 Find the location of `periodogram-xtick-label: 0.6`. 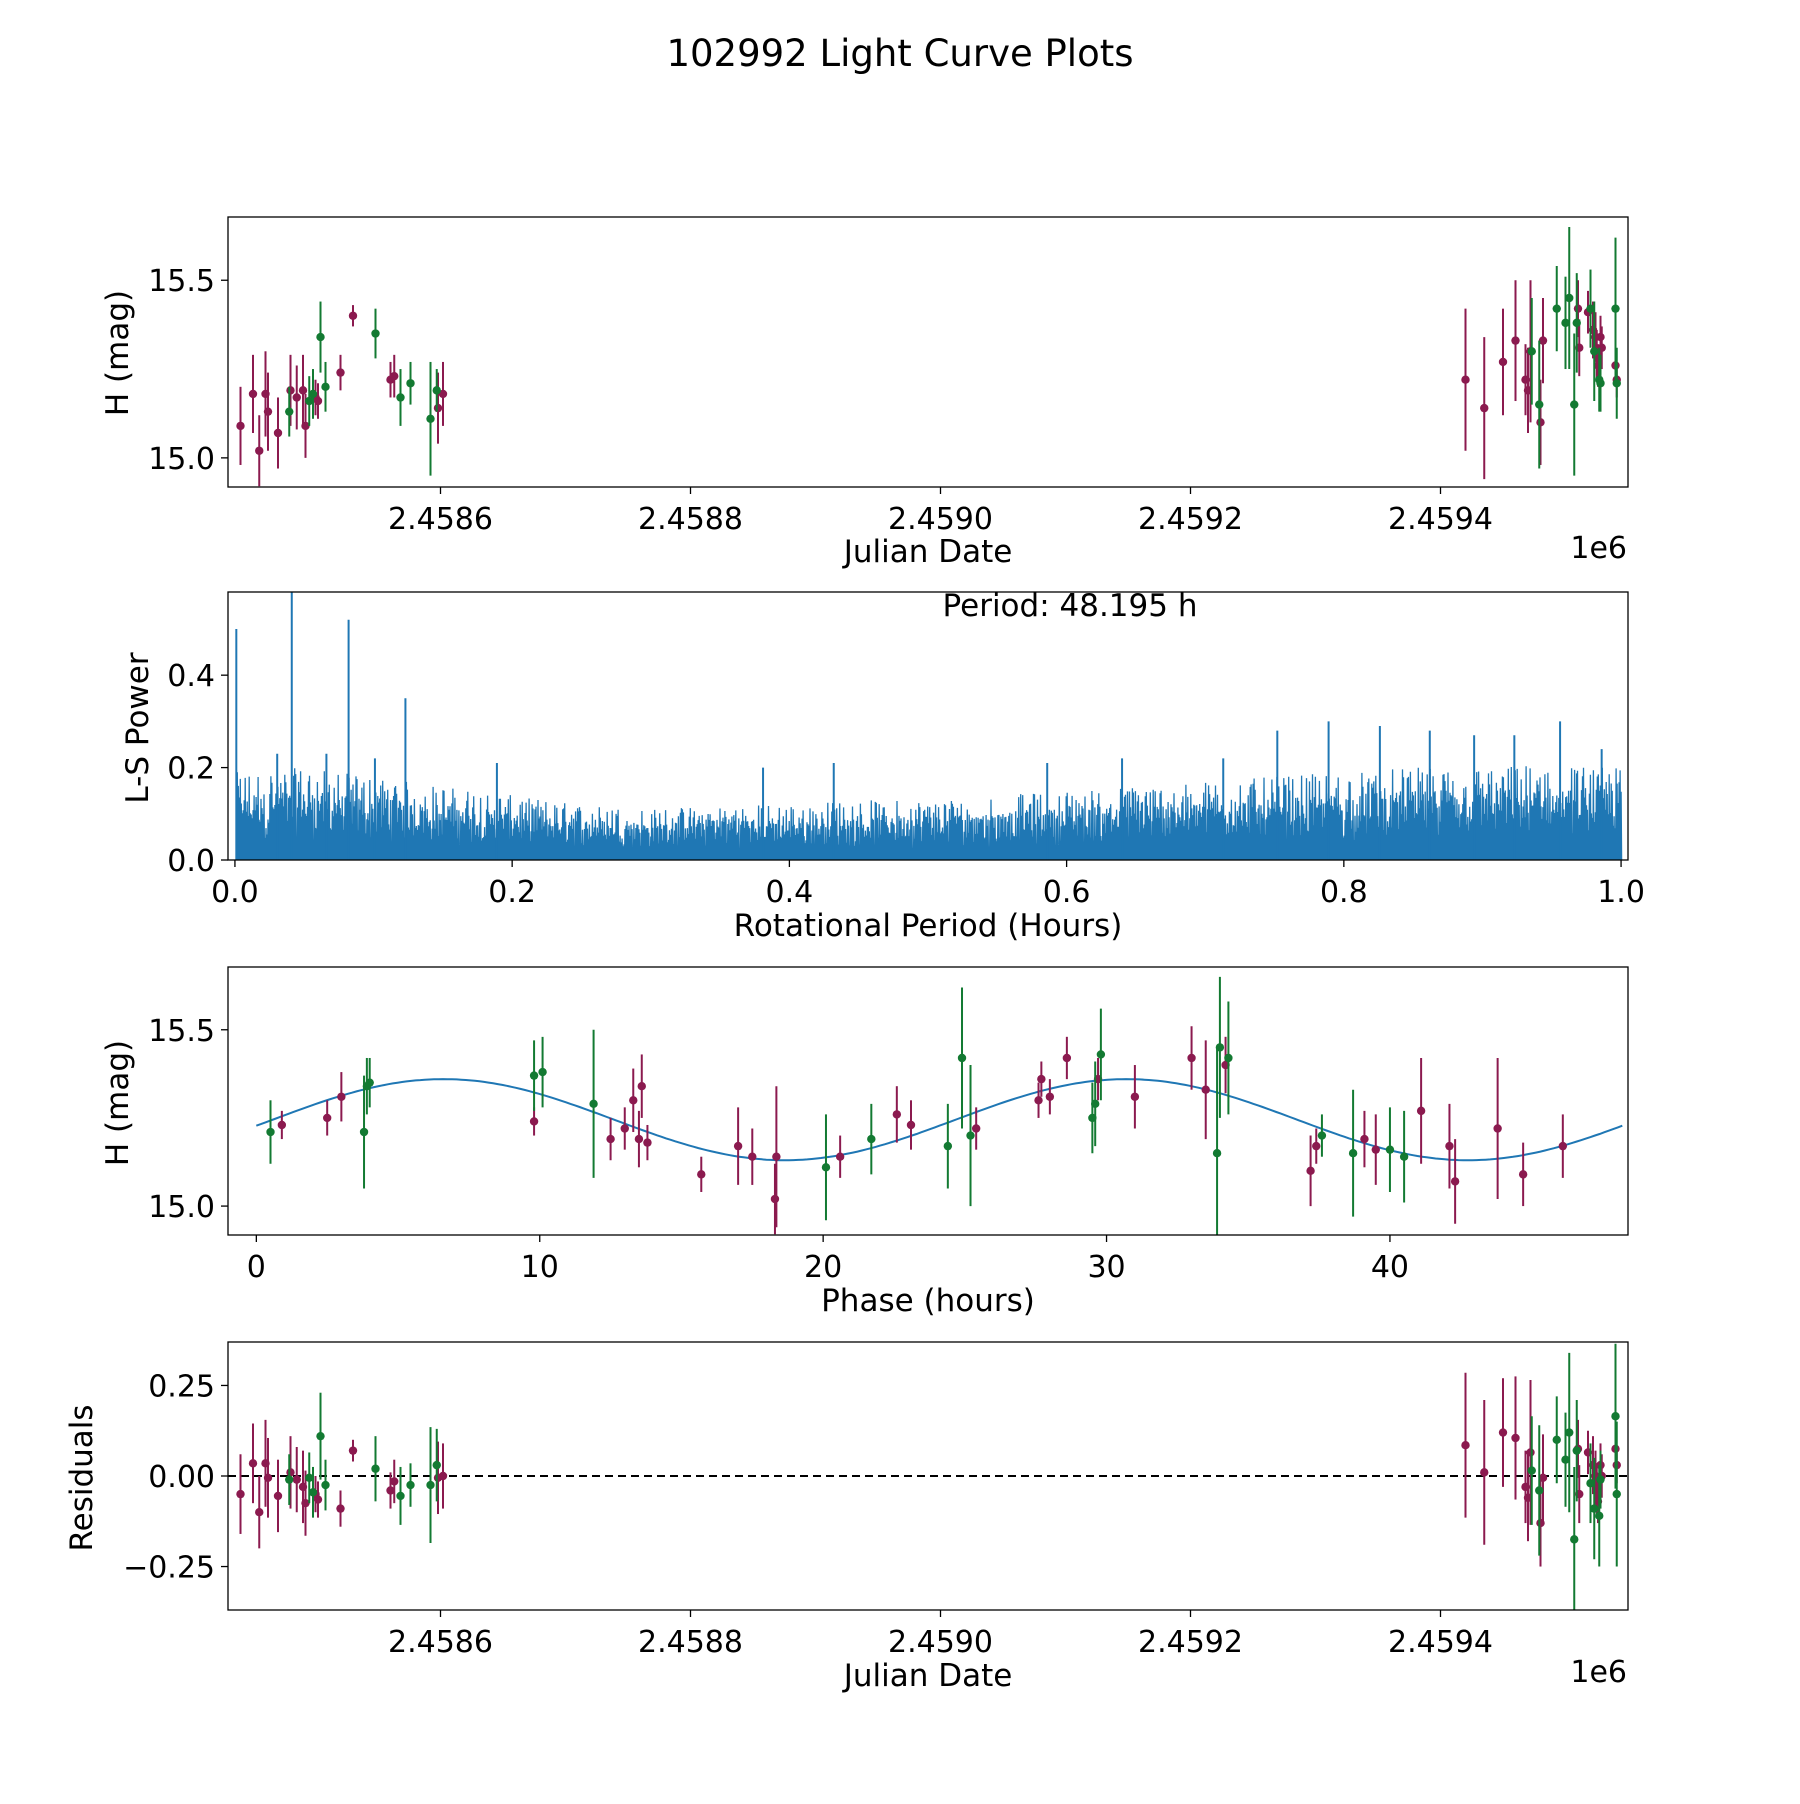

periodogram-xtick-label: 0.6 is located at coordinates (1067, 892).